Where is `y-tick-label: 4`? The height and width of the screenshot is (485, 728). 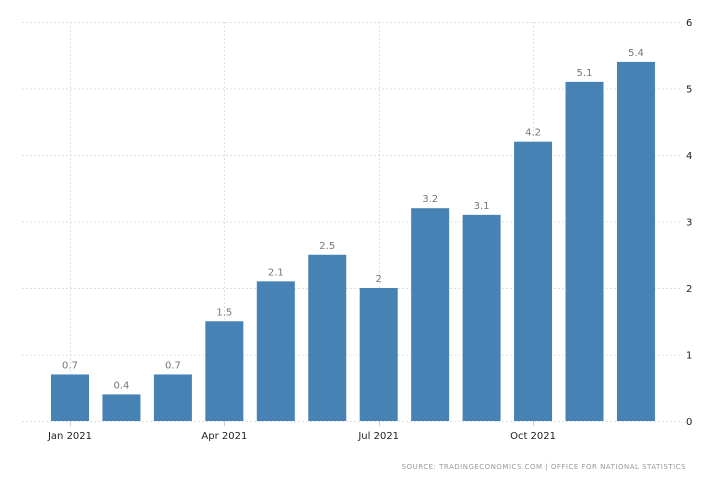
y-tick-label: 4 is located at coordinates (689, 156).